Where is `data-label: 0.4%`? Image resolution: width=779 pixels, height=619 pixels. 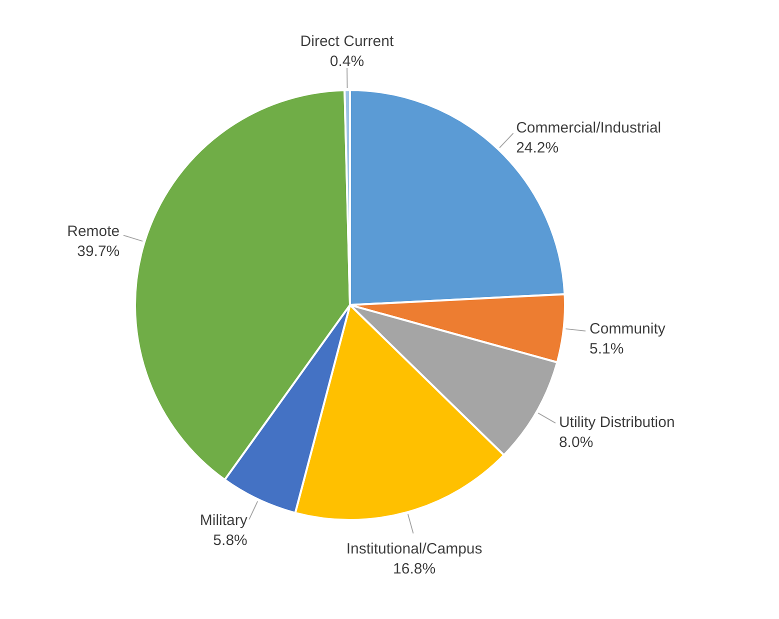 data-label: 0.4% is located at coordinates (347, 61).